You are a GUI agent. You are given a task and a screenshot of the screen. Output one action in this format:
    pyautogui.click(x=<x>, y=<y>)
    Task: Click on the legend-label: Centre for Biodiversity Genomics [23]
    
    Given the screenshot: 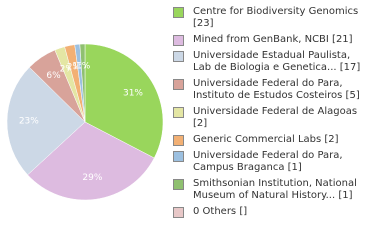 What is the action you would take?
    pyautogui.click(x=276, y=17)
    